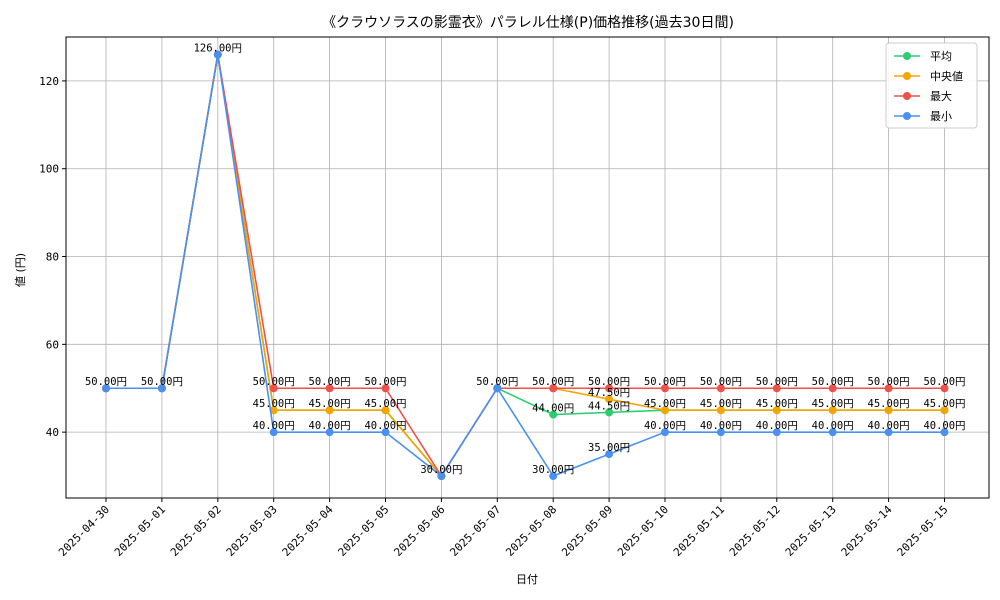  I want to click on y-tick-label: 60, so click(52, 344).